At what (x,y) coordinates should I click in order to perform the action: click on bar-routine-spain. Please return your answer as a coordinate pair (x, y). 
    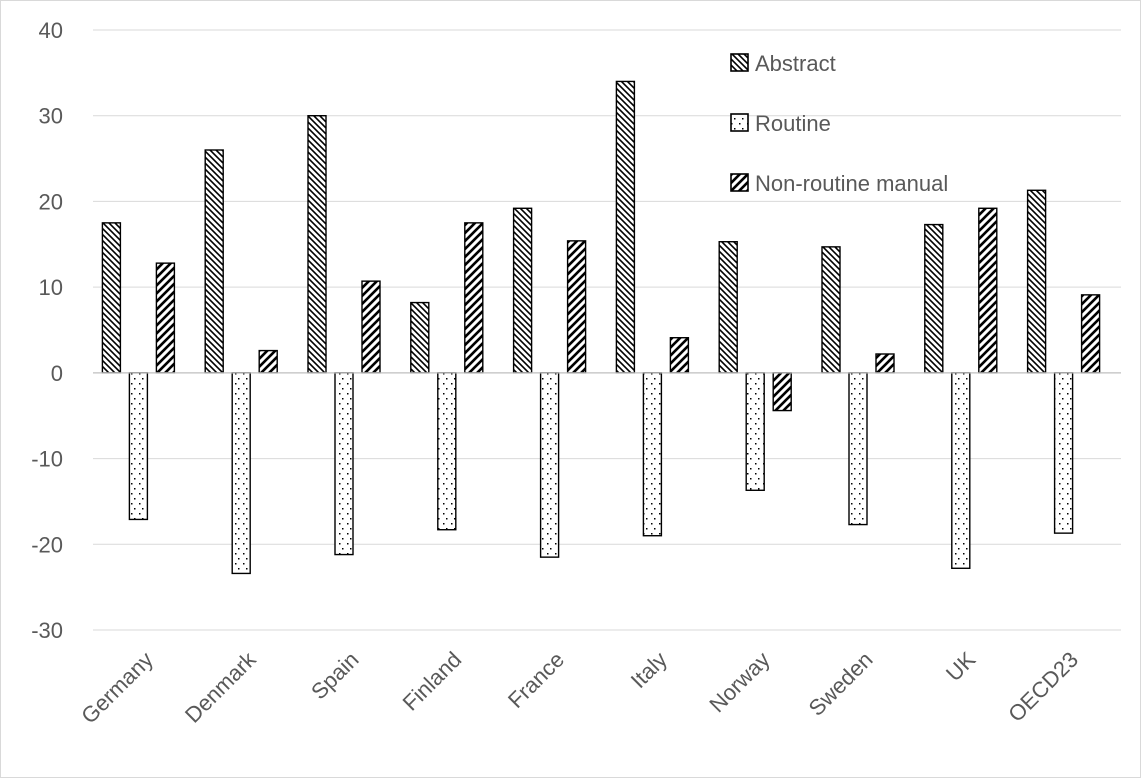
    Looking at the image, I should click on (344, 464).